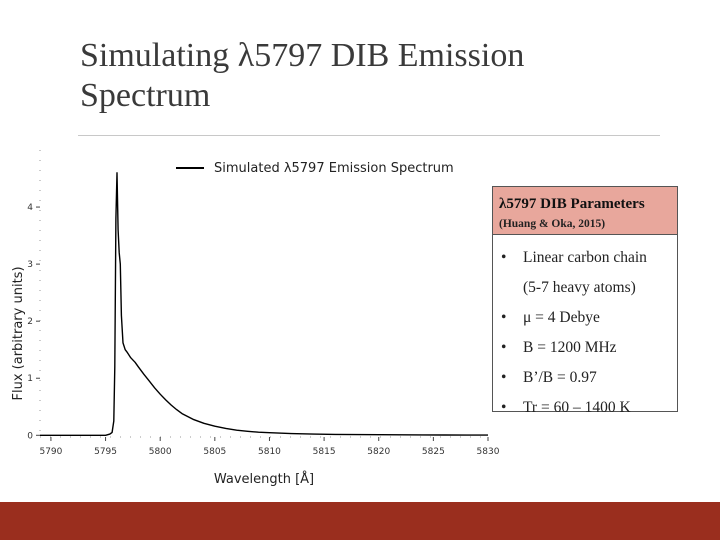  I want to click on parameter-item: • Linear carbon chain, so click(589, 258).